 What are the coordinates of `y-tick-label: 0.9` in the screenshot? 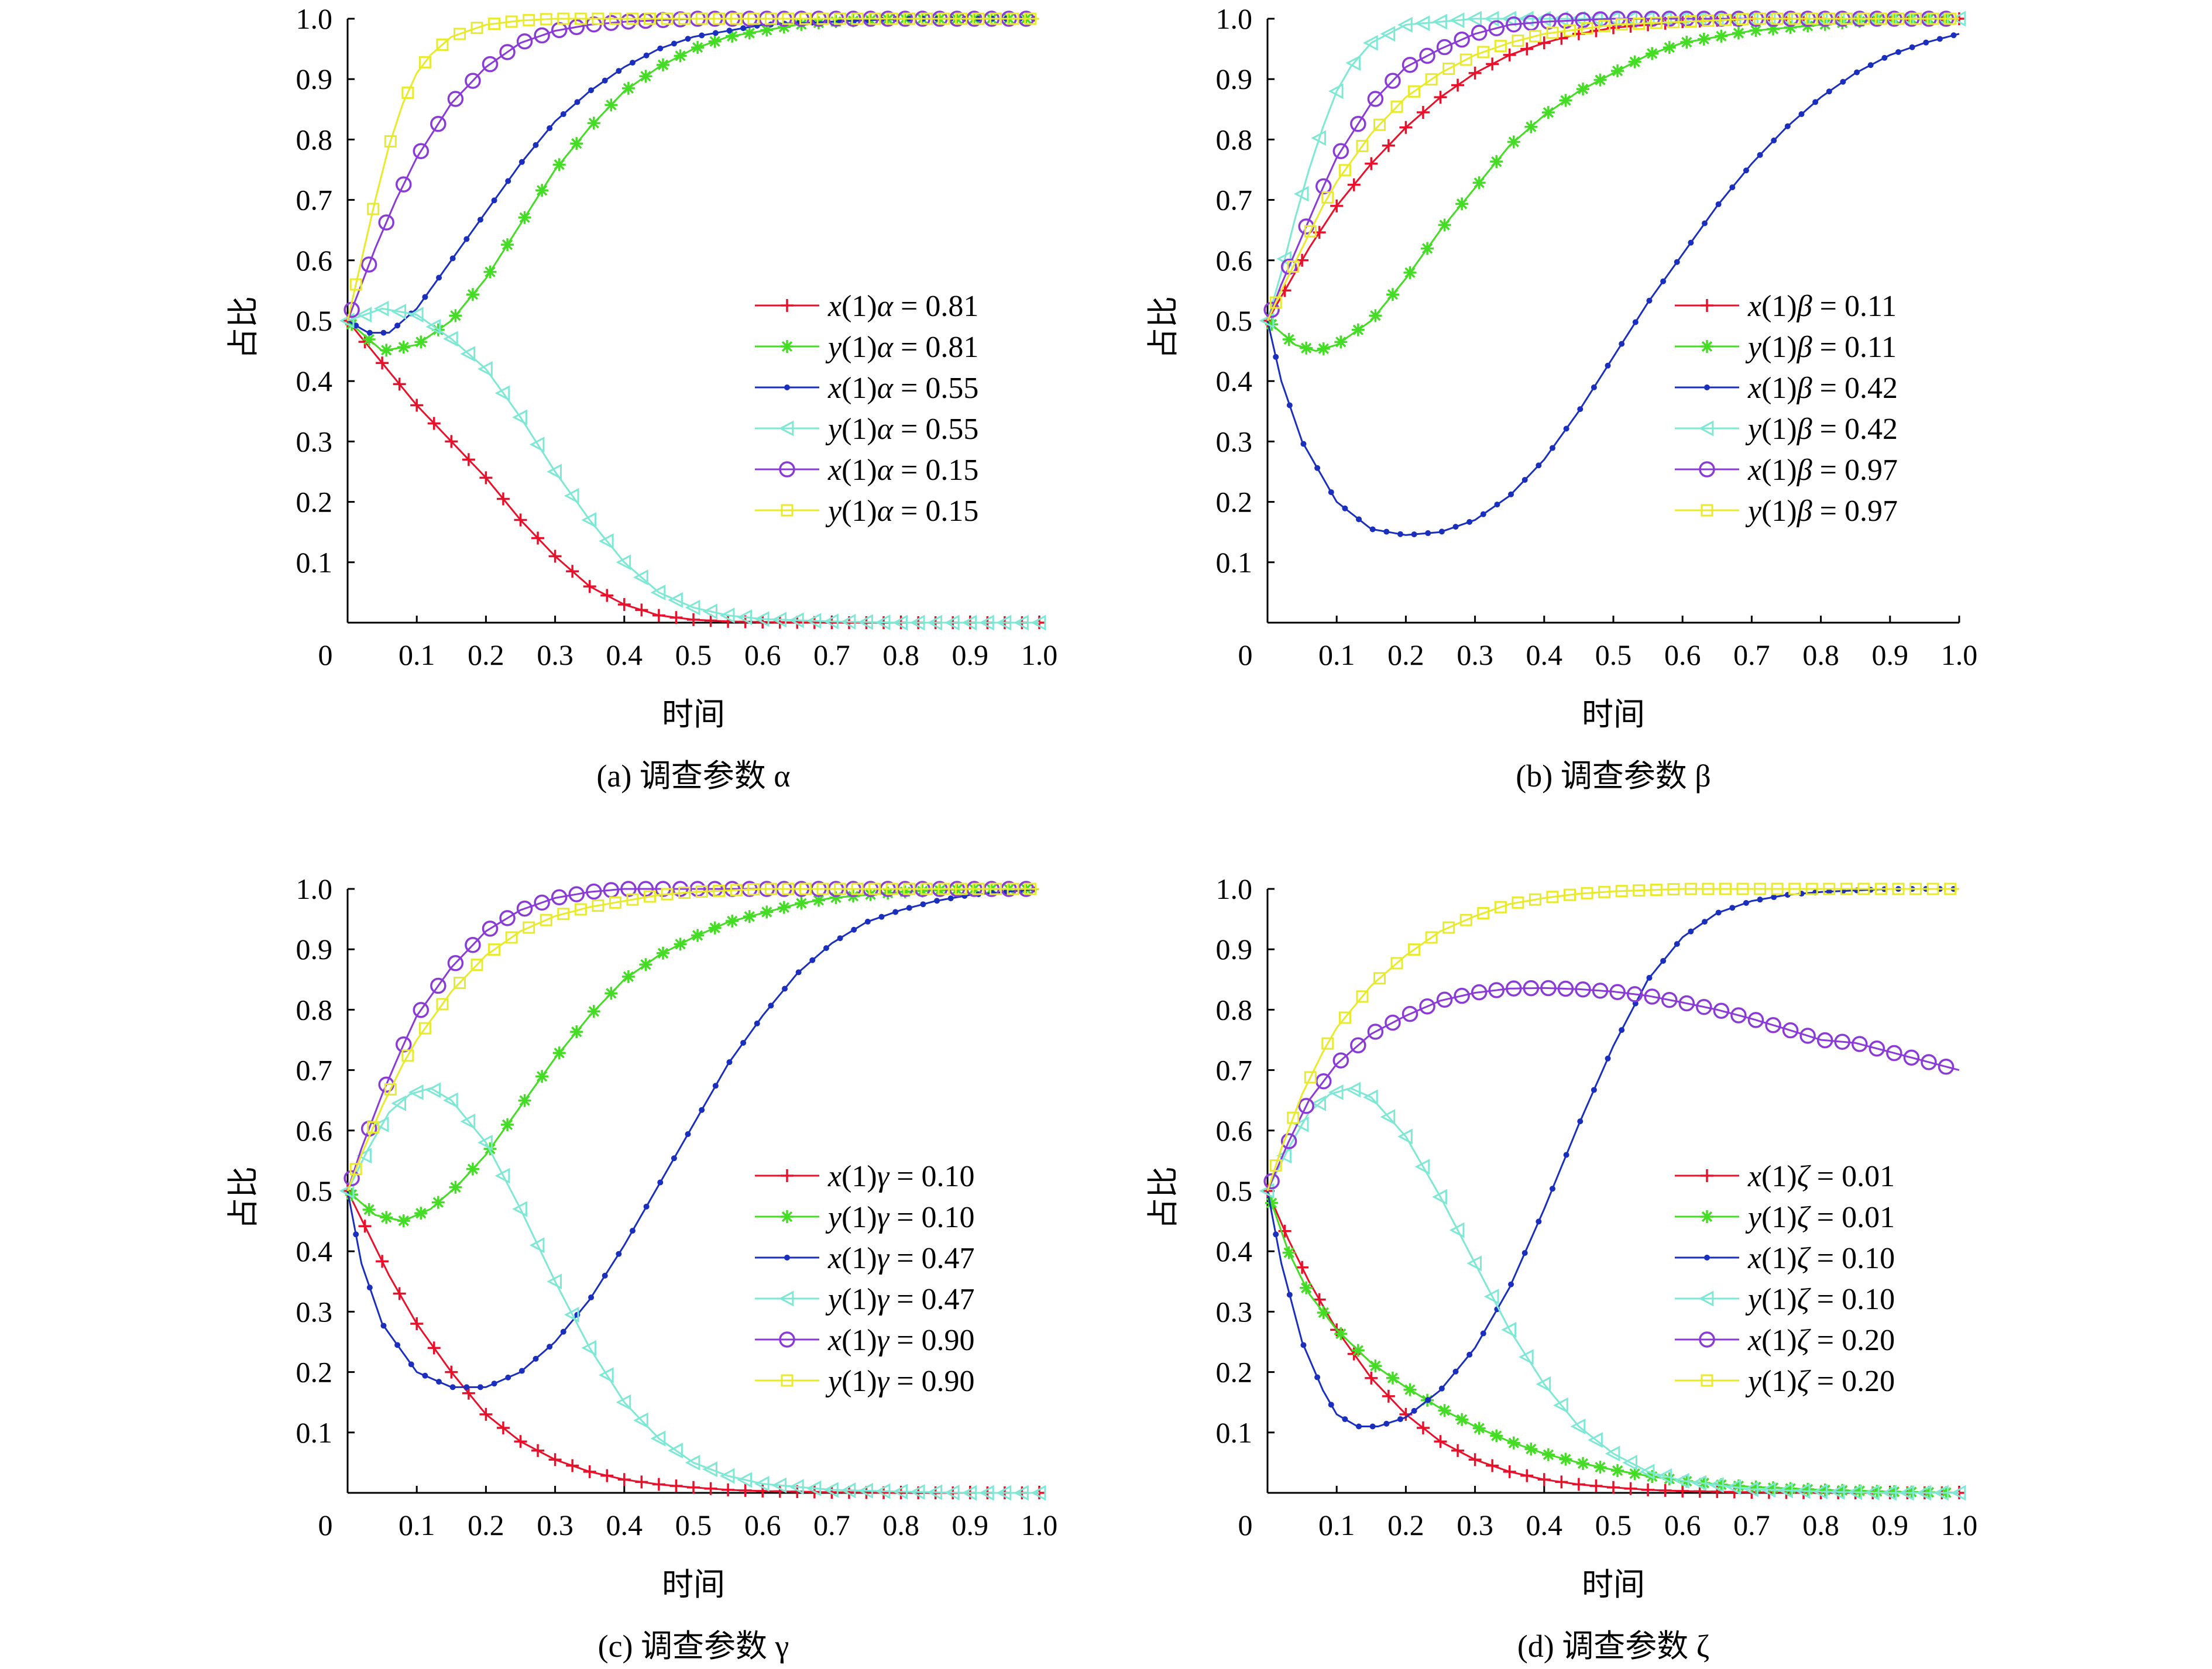 It's located at (1234, 79).